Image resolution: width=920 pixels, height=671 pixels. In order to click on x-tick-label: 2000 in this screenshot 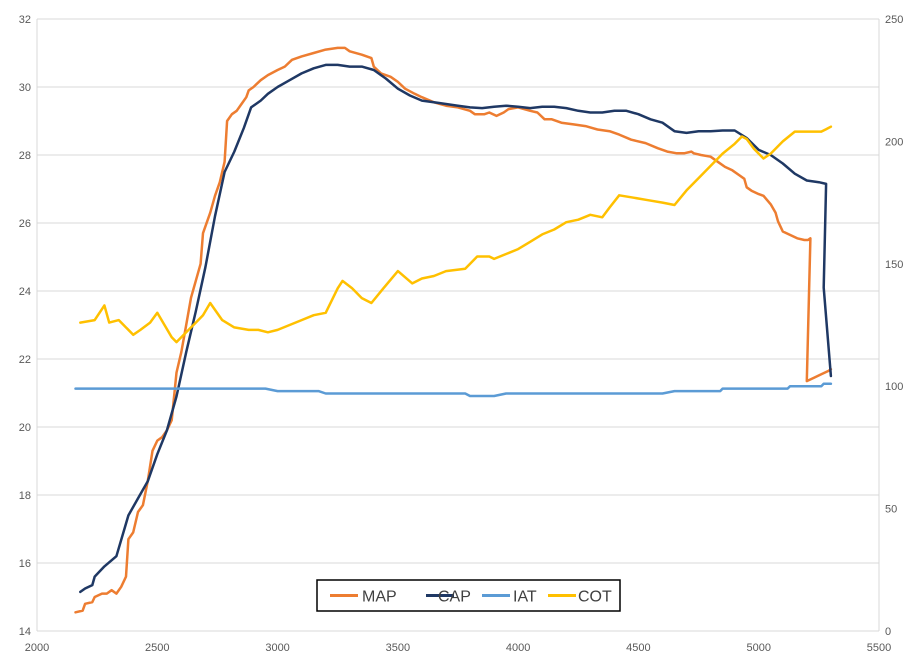, I will do `click(37, 648)`.